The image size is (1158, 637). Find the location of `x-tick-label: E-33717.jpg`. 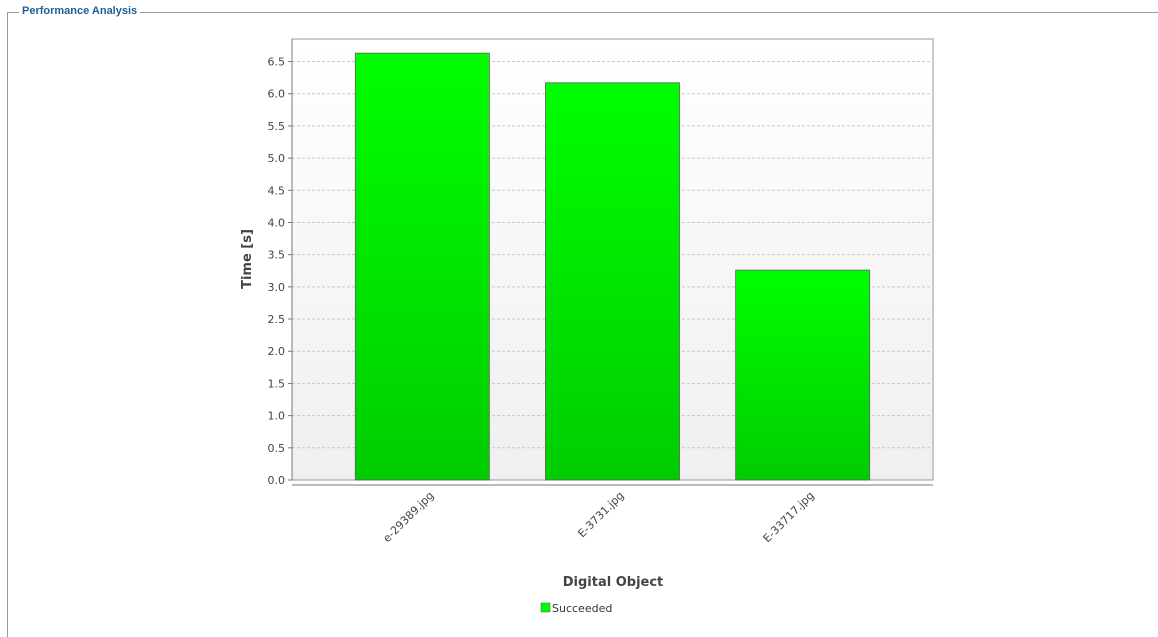

x-tick-label: E-33717.jpg is located at coordinates (789, 517).